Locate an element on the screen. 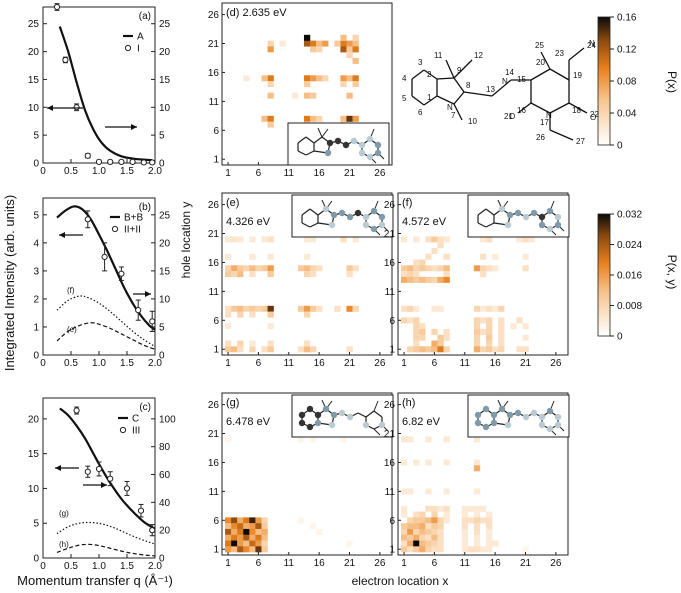 The width and height of the screenshot is (681, 593). colorbar-tick-label: 0.12 is located at coordinates (627, 50).